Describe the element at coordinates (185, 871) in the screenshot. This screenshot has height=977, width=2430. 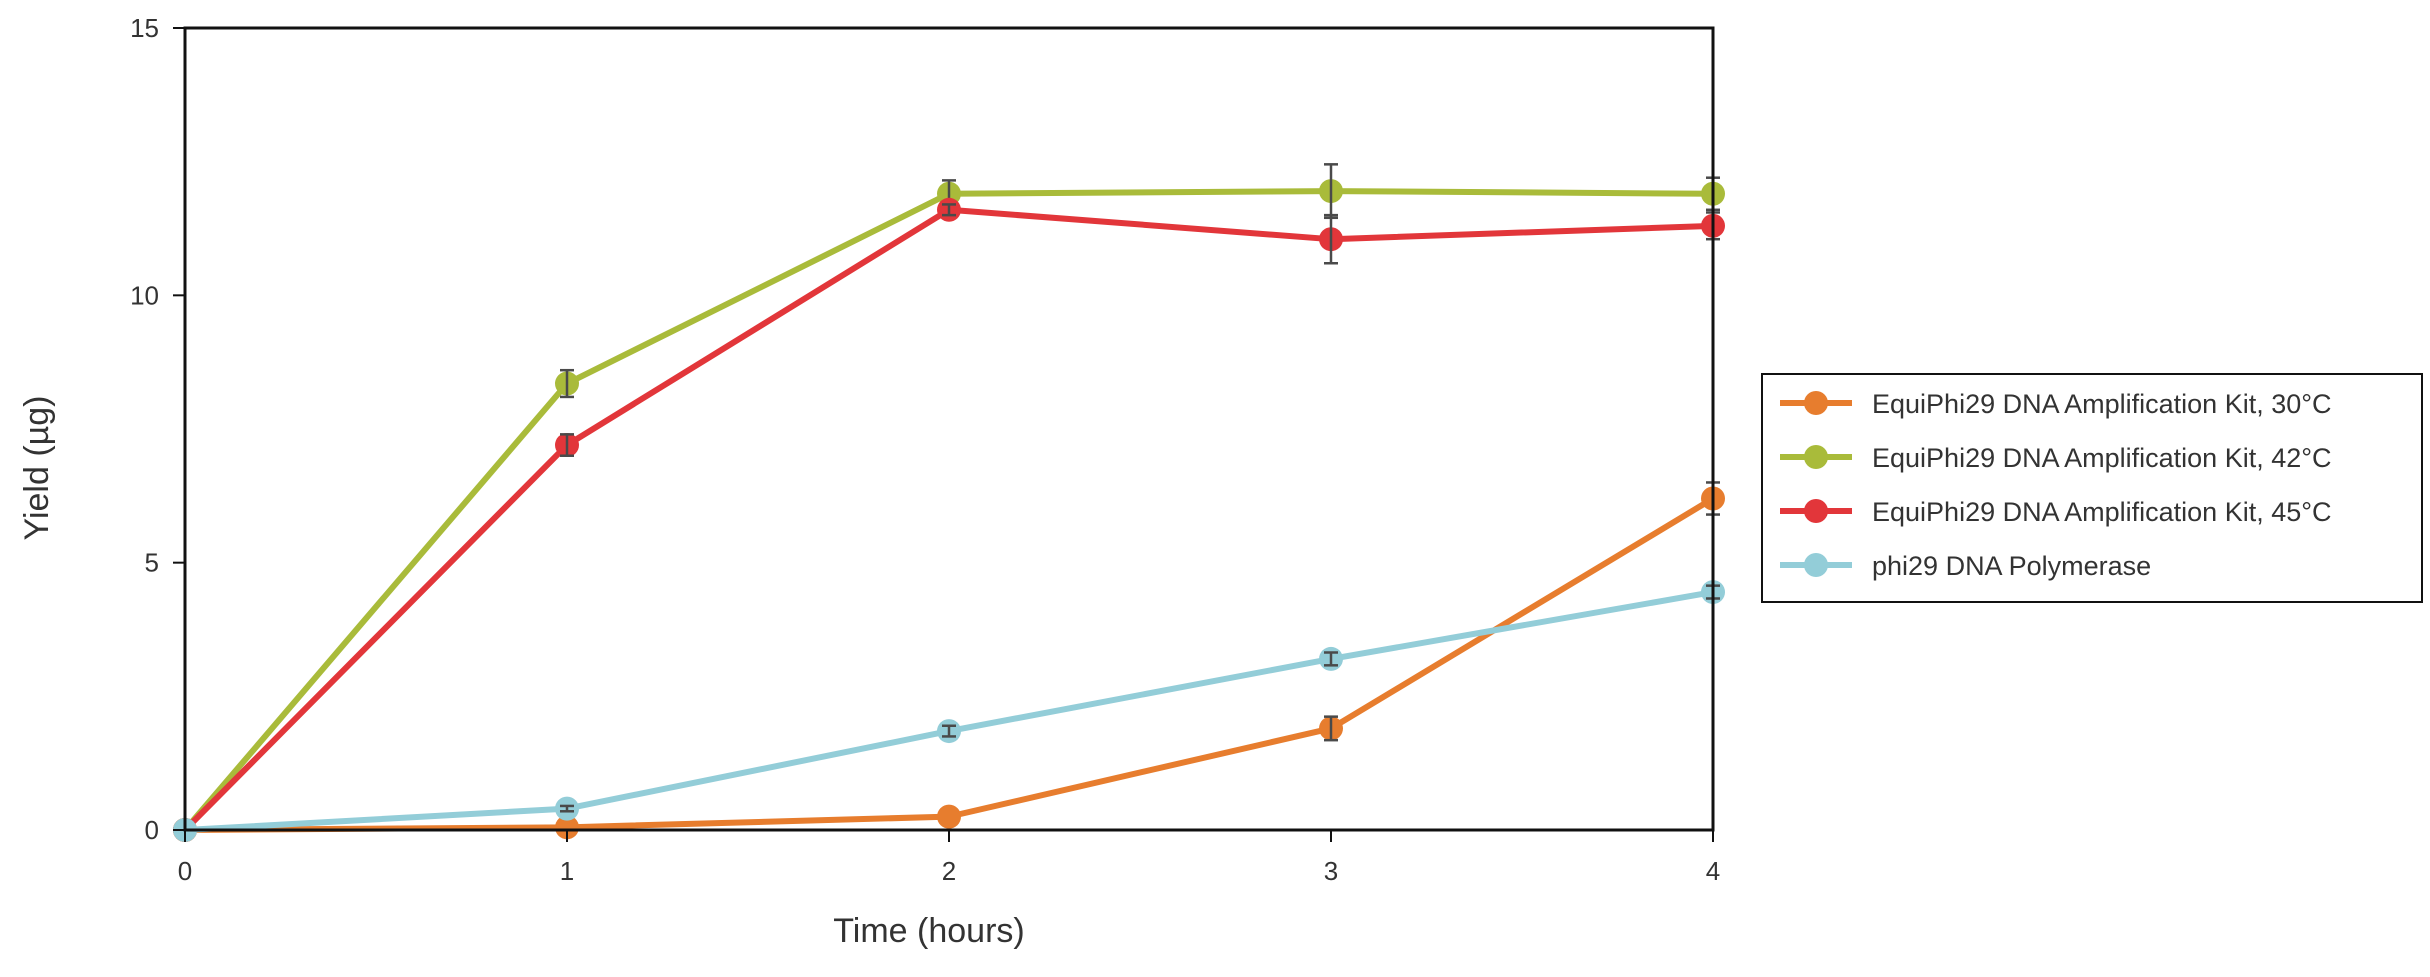
I see `x-tick-label: 0` at that location.